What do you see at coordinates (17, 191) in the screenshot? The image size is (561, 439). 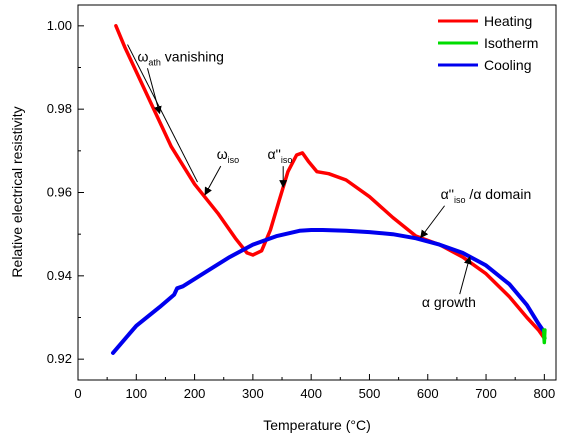 I see `y-axis-title: Relative electrical resistivity` at bounding box center [17, 191].